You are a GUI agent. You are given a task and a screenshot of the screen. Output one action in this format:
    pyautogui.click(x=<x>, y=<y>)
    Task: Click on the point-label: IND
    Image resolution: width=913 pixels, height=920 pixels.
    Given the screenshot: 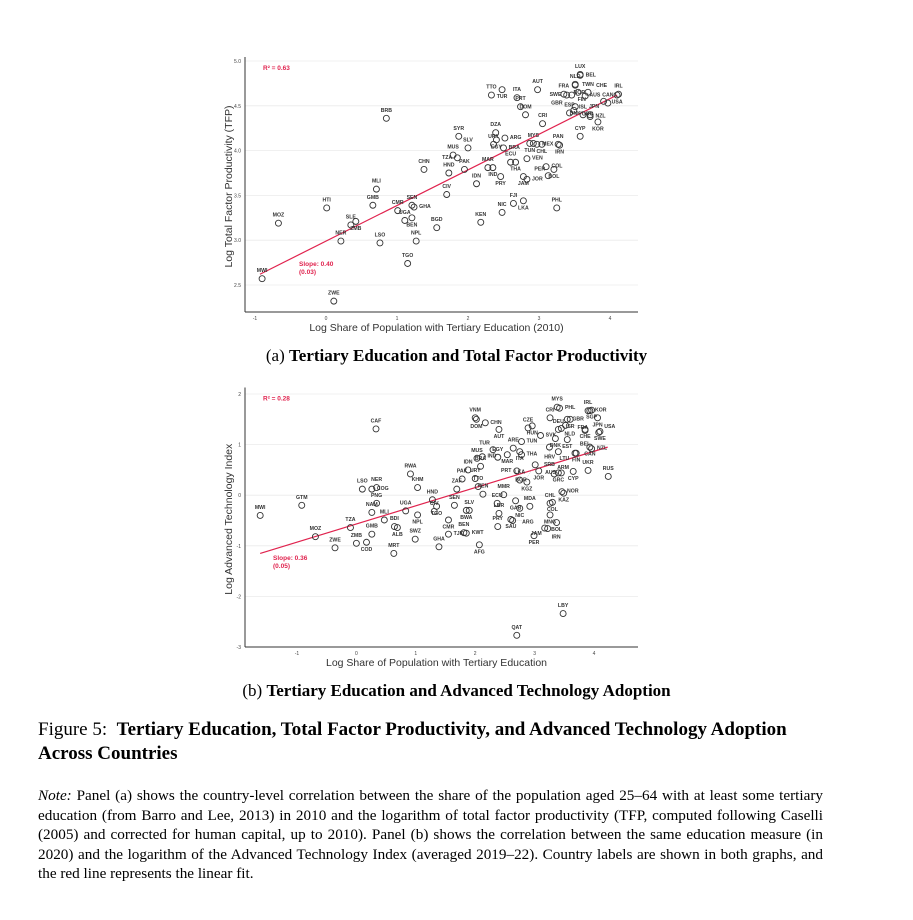 What is the action you would take?
    pyautogui.click(x=492, y=175)
    